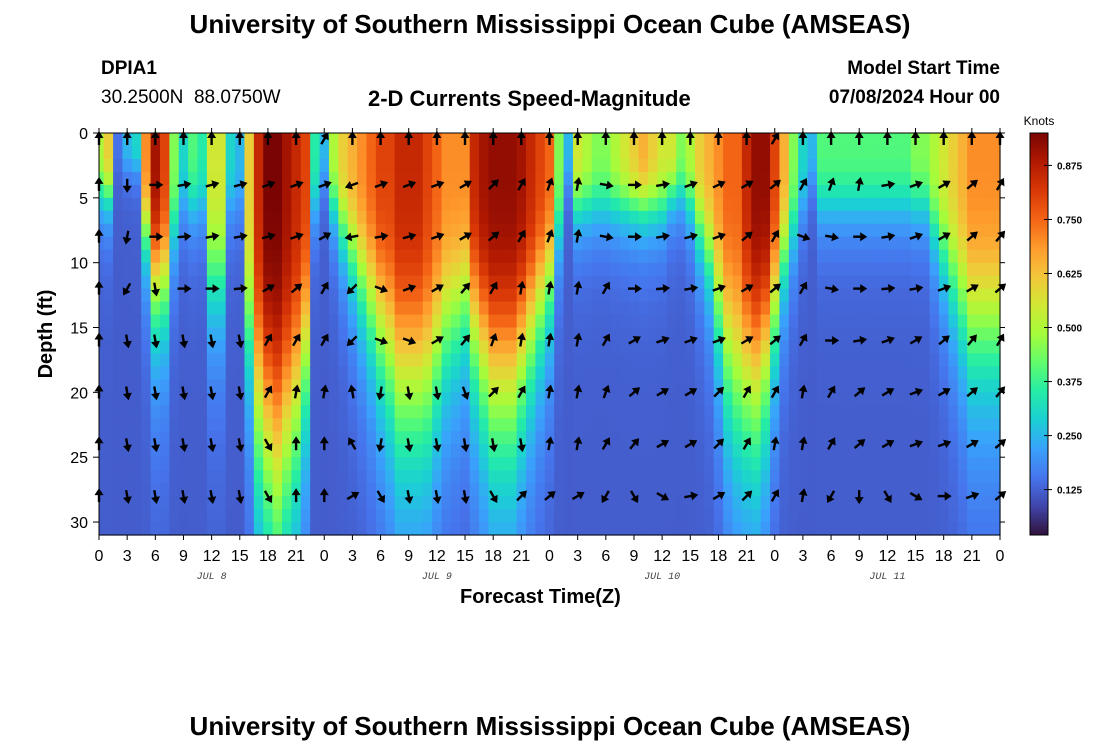  Describe the element at coordinates (690, 556) in the screenshot. I see `x-tick-label: 15` at that location.